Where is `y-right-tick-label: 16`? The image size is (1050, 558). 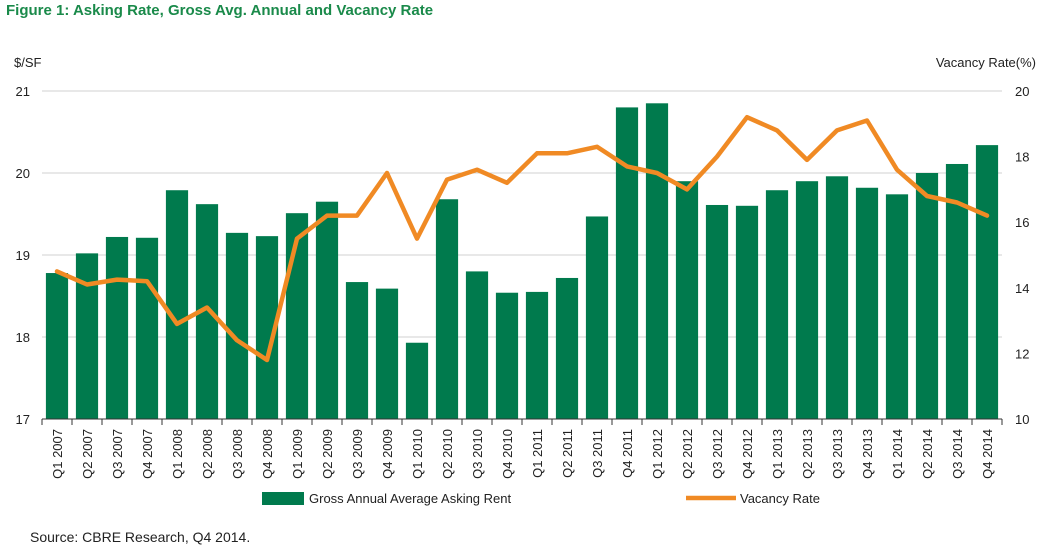
y-right-tick-label: 16 is located at coordinates (1022, 222).